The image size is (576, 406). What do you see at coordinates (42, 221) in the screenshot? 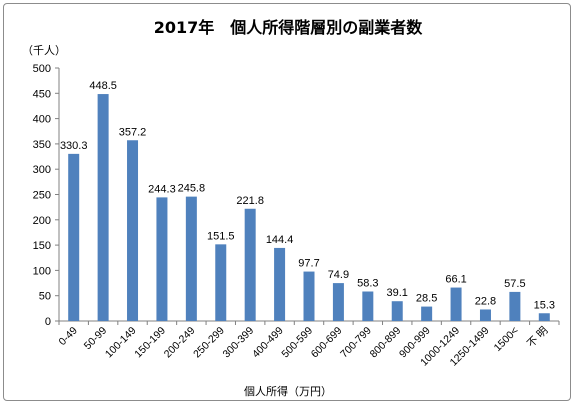
I see `y-tick-label: 200` at bounding box center [42, 221].